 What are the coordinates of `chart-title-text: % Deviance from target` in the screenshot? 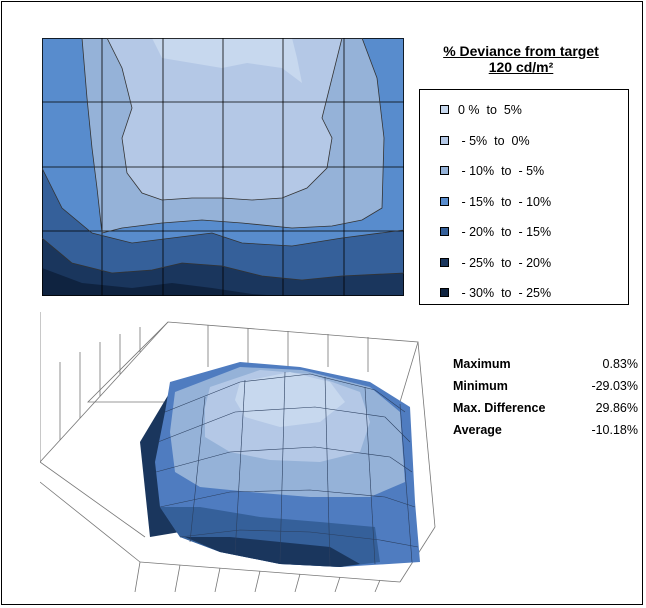 It's located at (521, 51).